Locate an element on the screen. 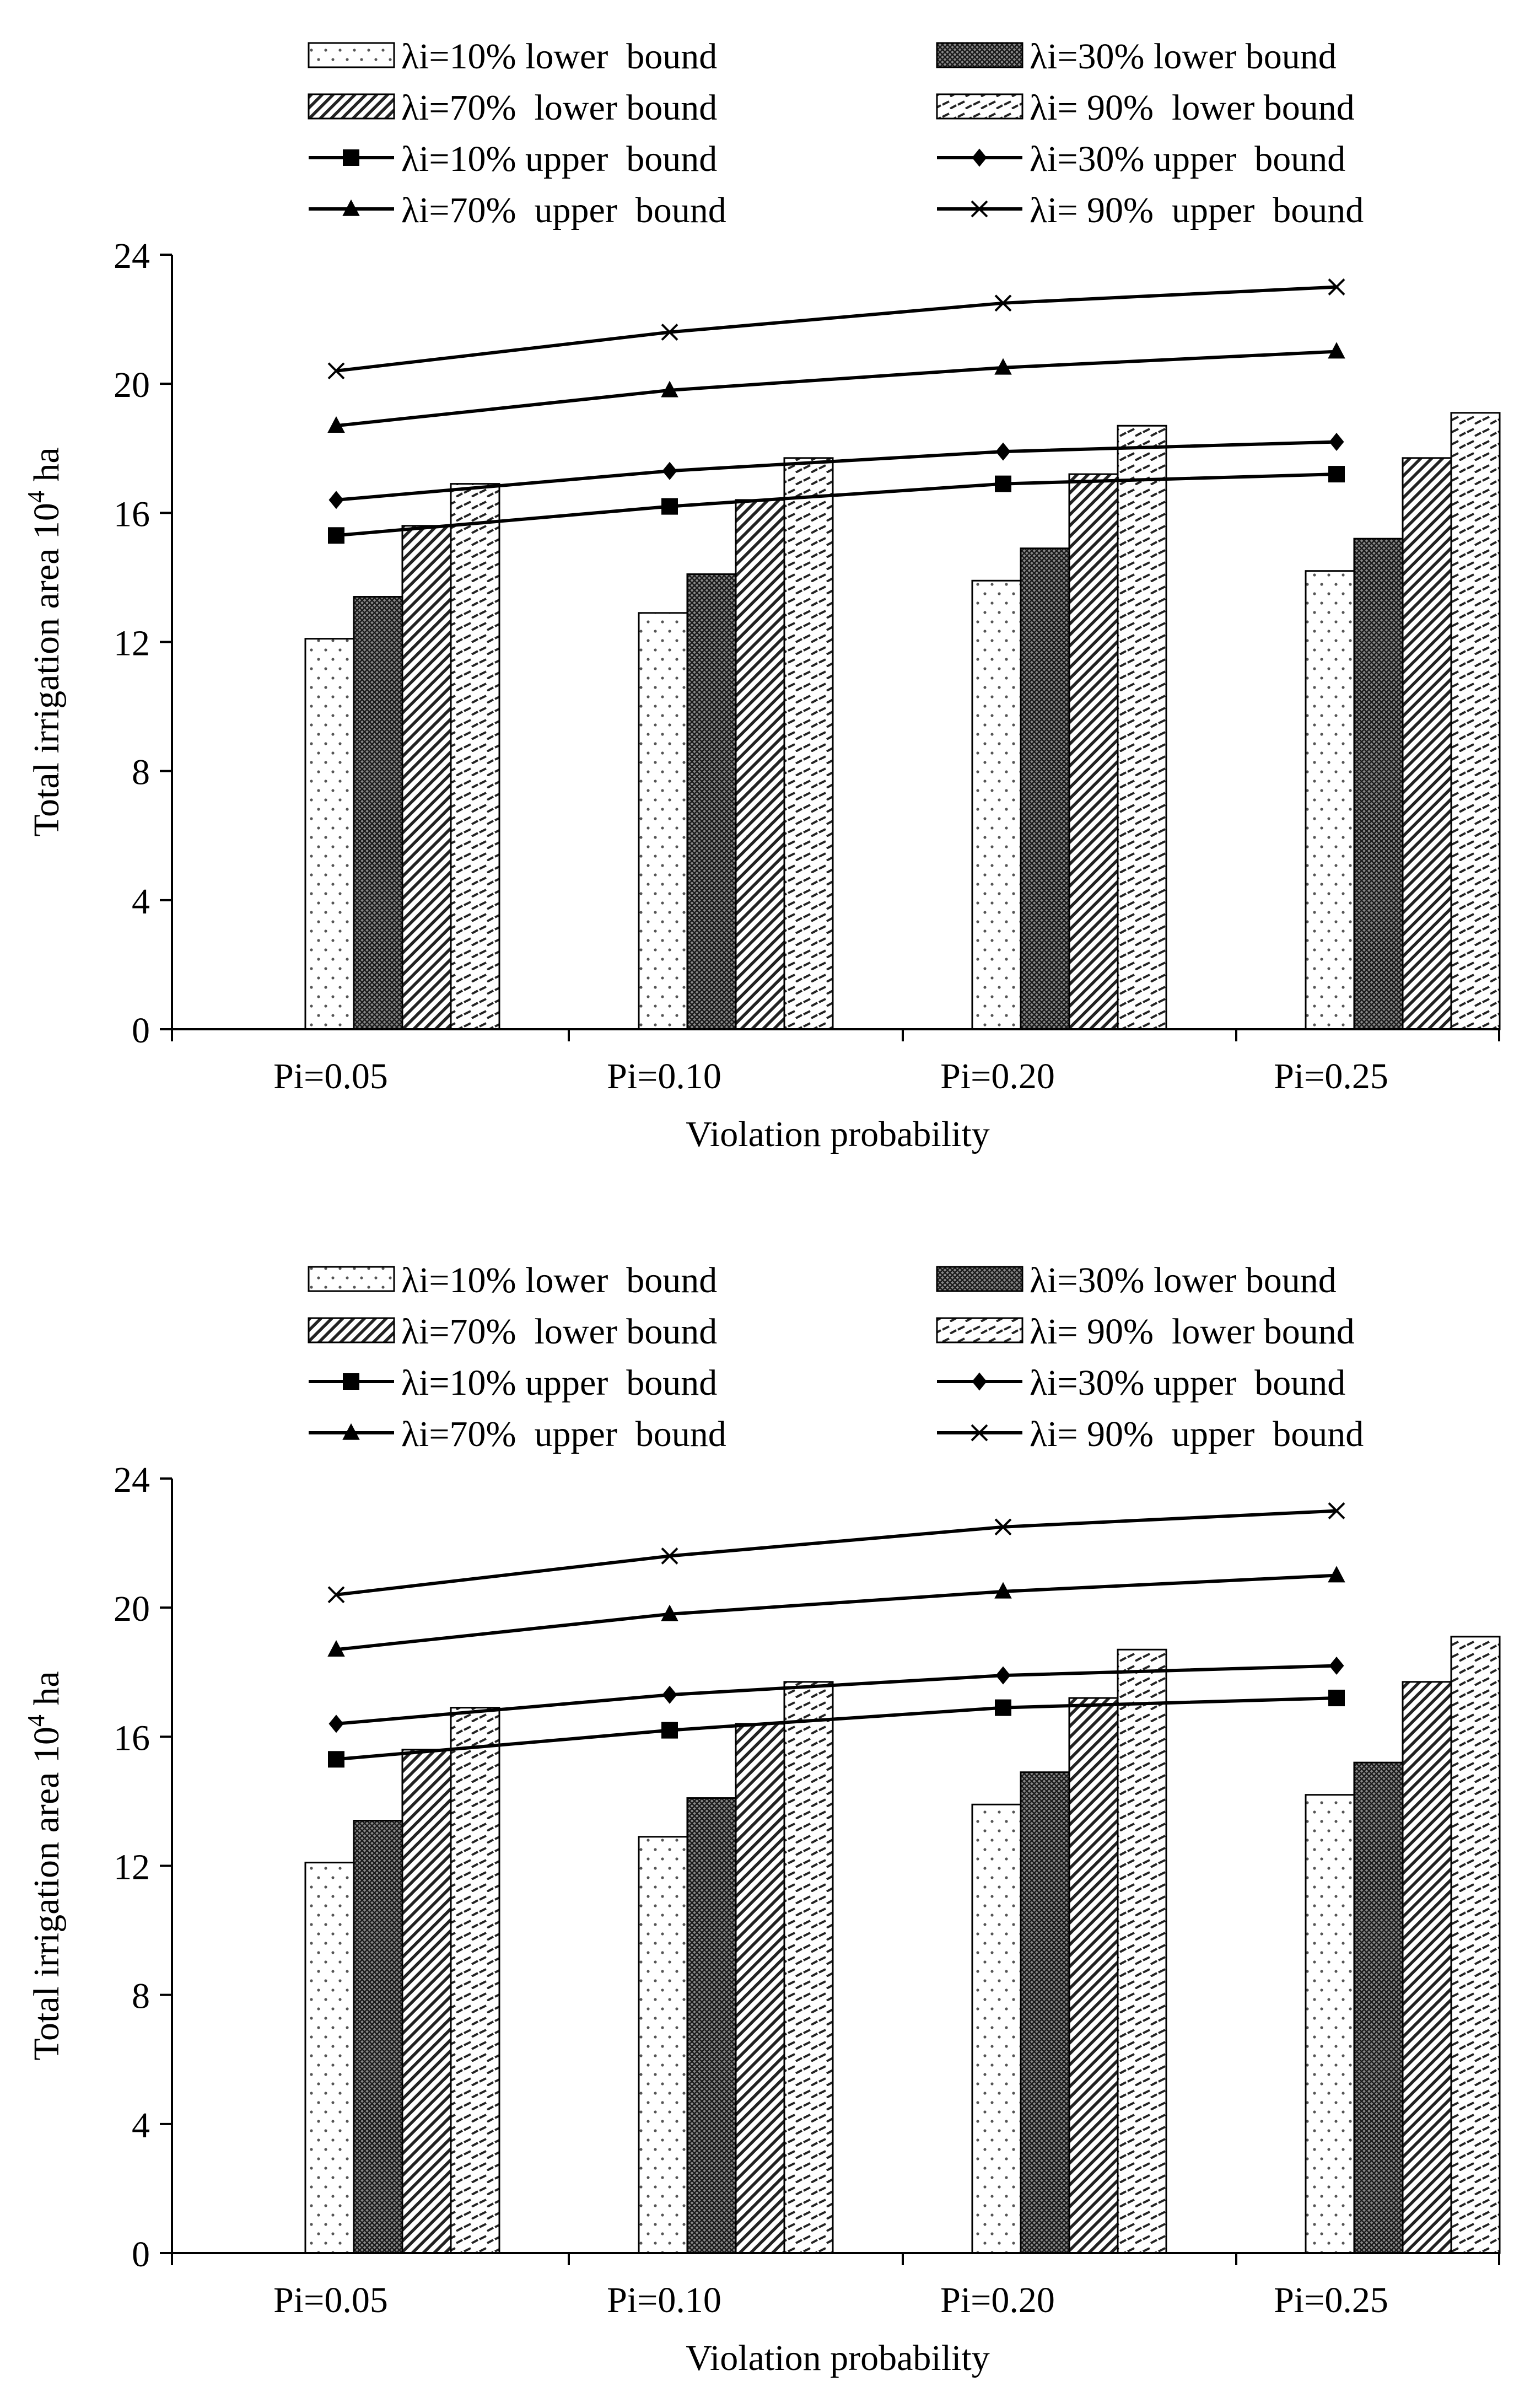  legend-item: λi= 90% lower bound is located at coordinates (1145, 108).